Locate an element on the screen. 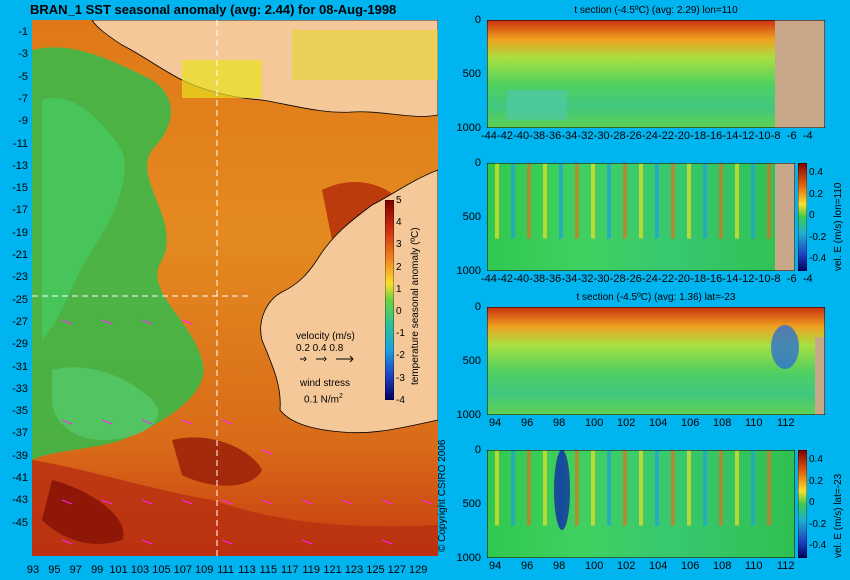 The height and width of the screenshot is (580, 850). lon-tick-label: 101 is located at coordinates (118, 570).